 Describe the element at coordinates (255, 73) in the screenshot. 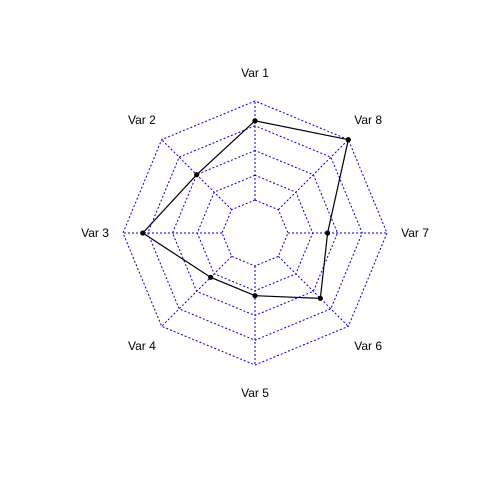

I see `axis-label-var-1: Var 1` at that location.